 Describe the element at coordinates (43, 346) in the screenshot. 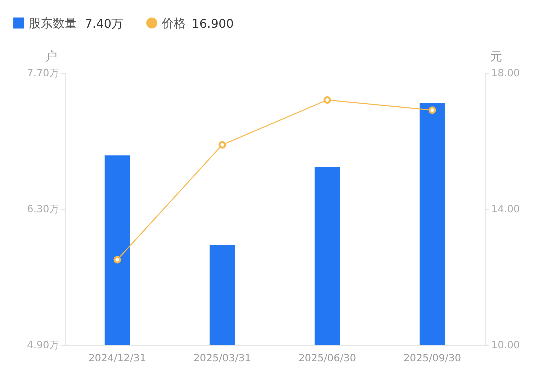

I see `y-tick-label: 4.90万` at that location.